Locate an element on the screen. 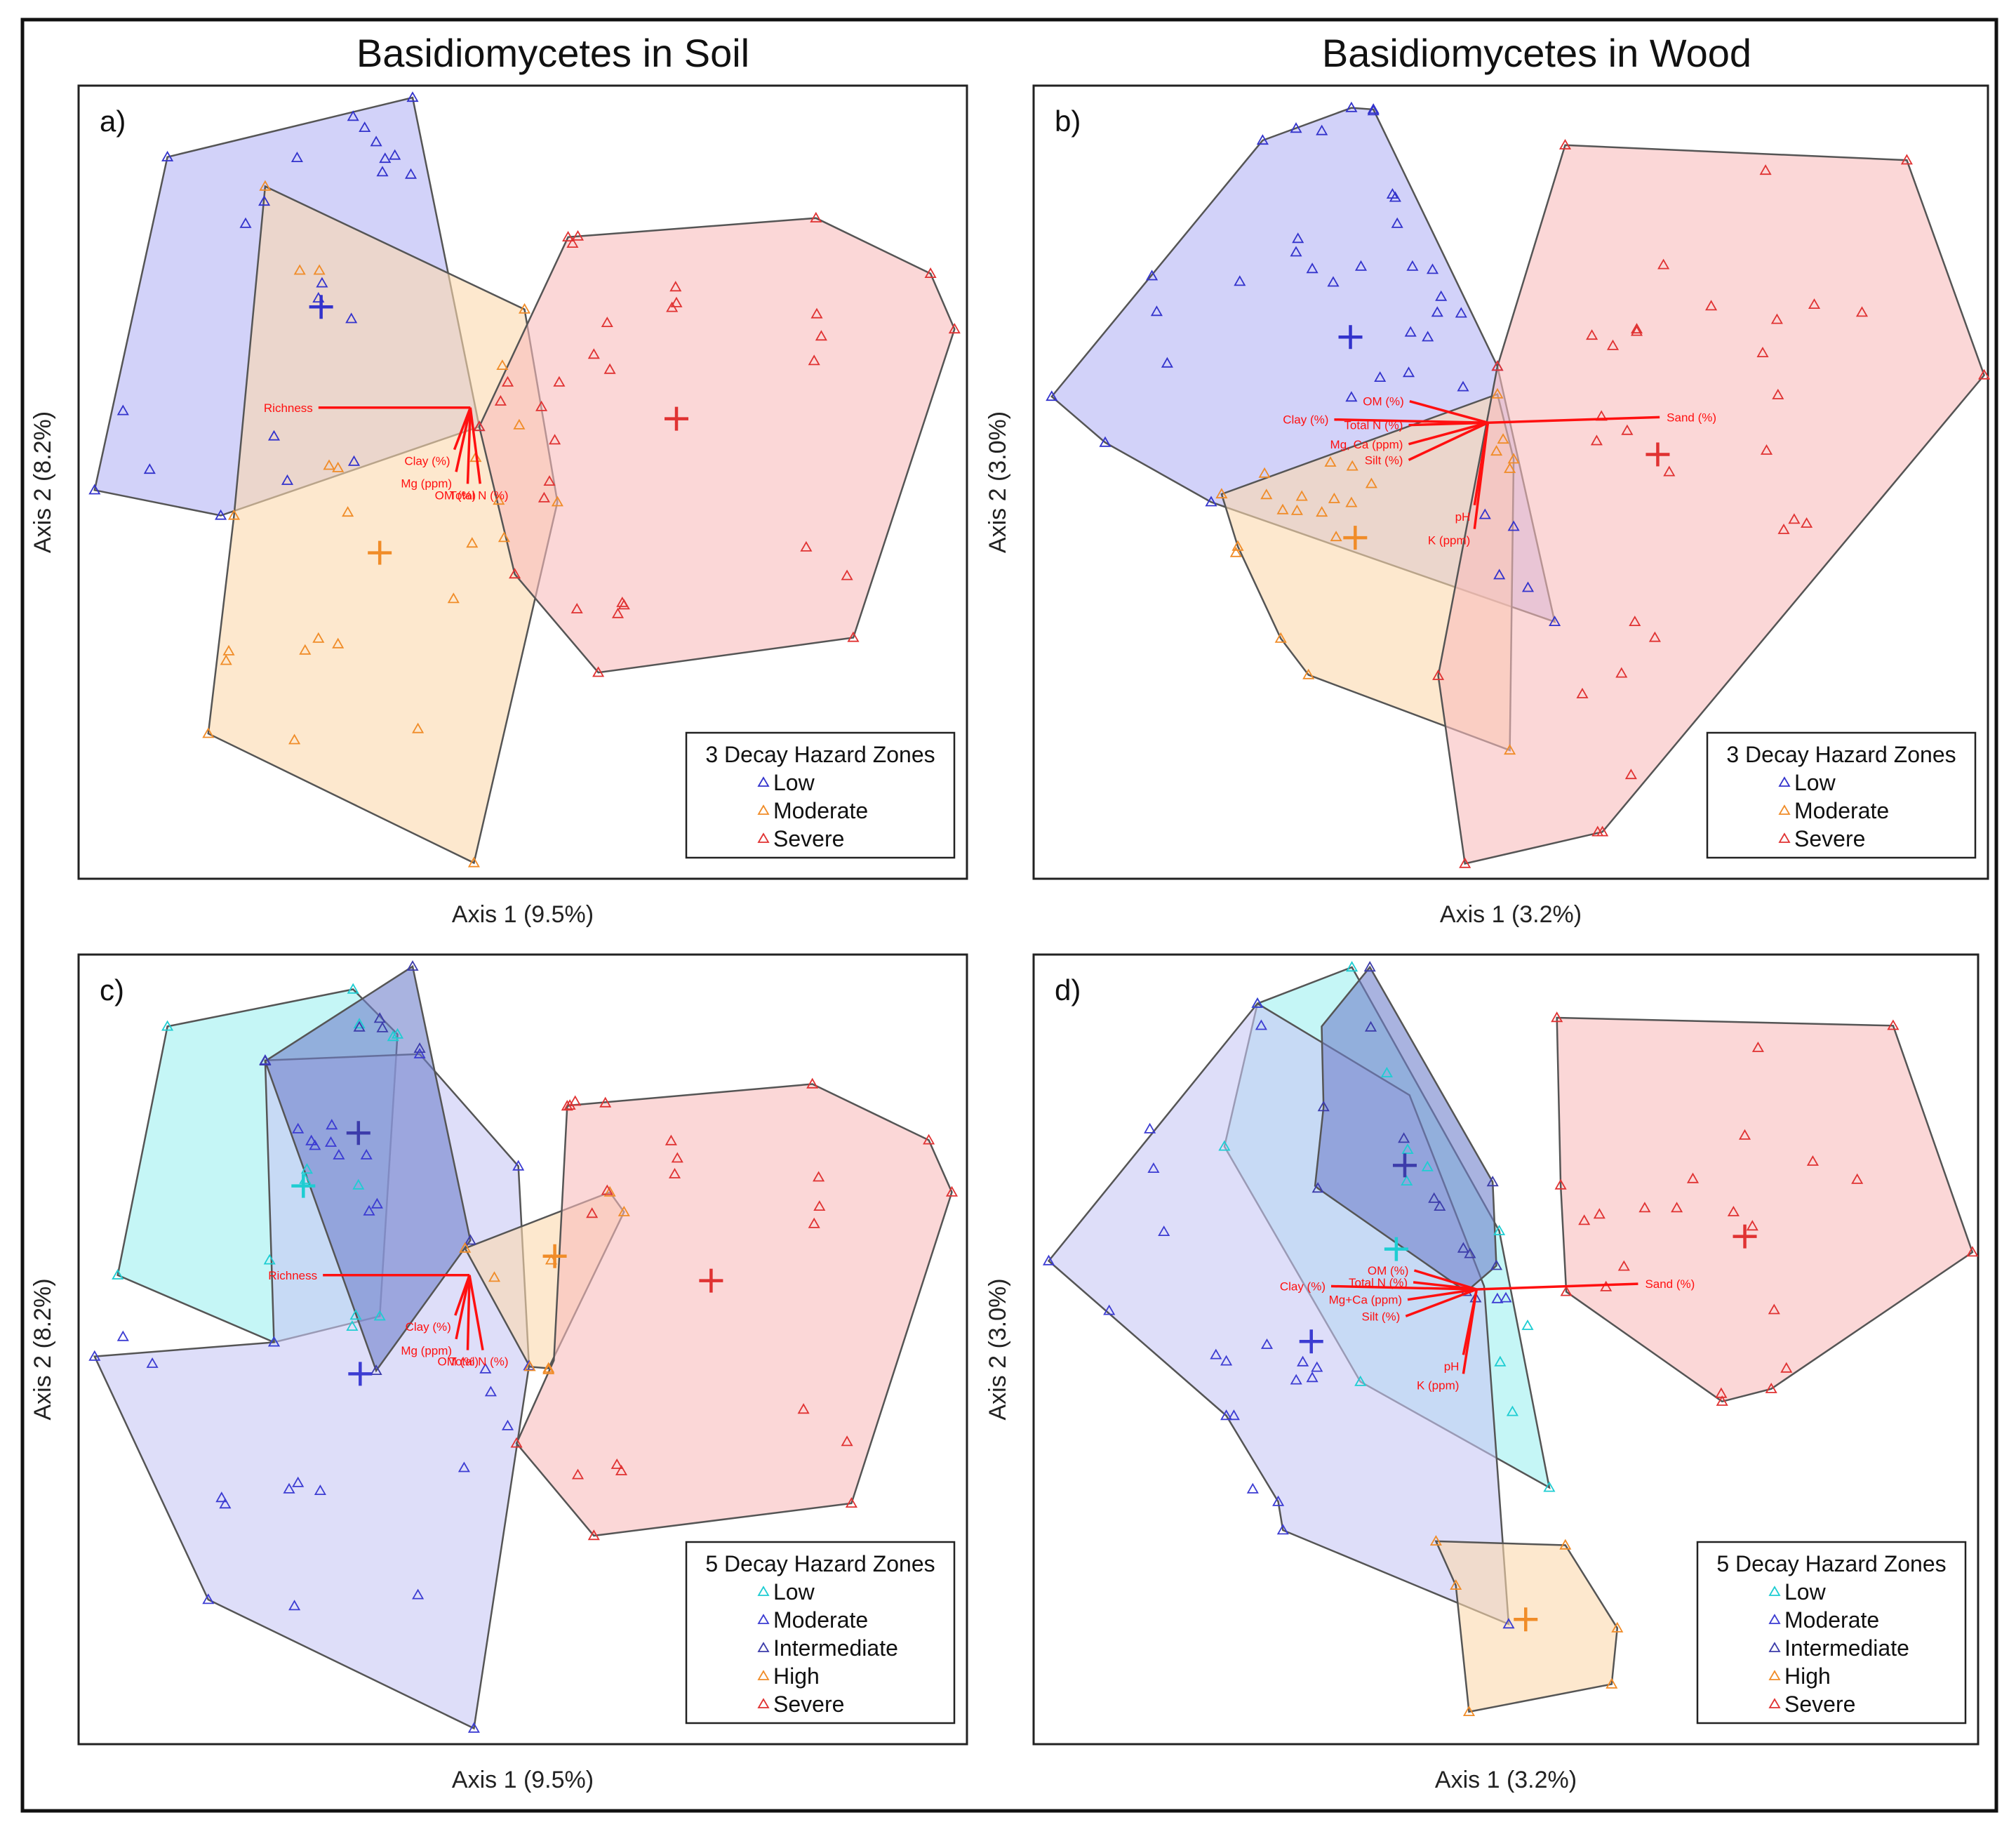 The height and width of the screenshot is (1834, 2016). y-axis-label: Axis 2 (3.0%) is located at coordinates (997, 482).